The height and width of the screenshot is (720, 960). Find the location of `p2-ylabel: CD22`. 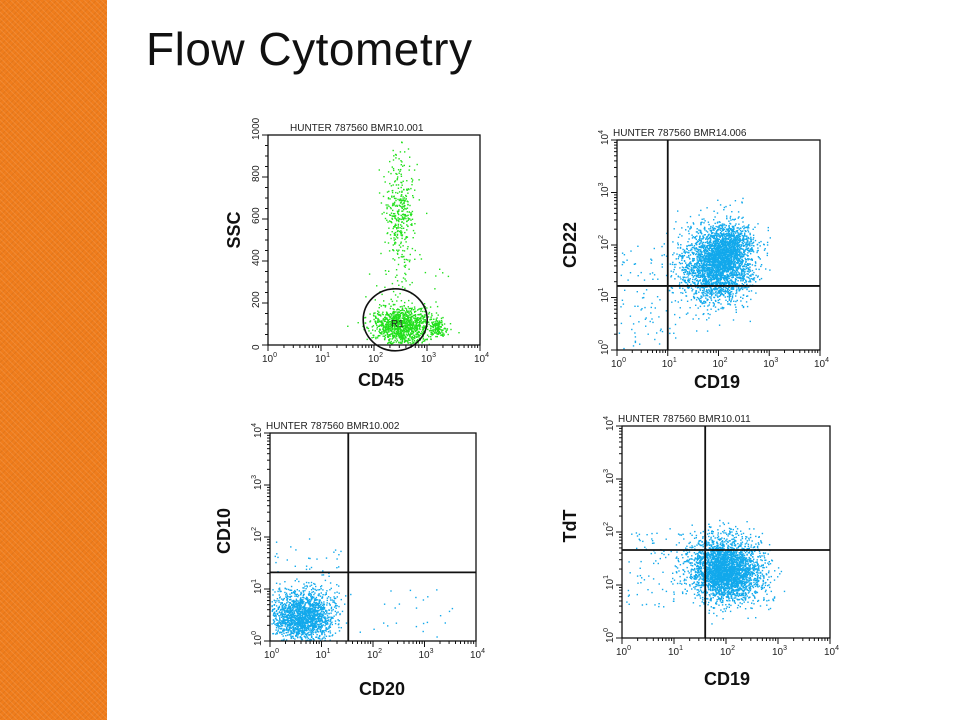

p2-ylabel: CD22 is located at coordinates (570, 245).